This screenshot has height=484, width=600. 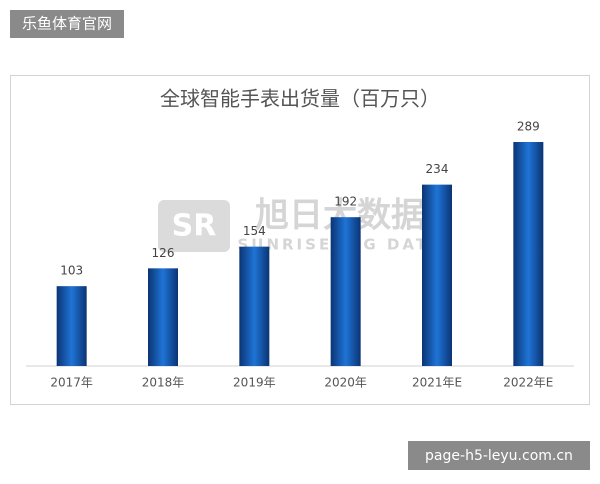 I want to click on url-label-box, so click(x=499, y=455).